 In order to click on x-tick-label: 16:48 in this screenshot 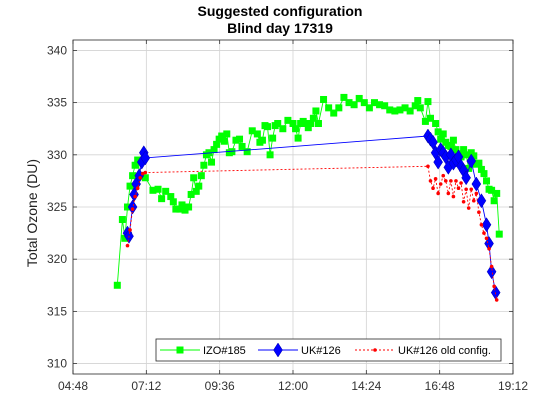, I will do `click(440, 386)`.